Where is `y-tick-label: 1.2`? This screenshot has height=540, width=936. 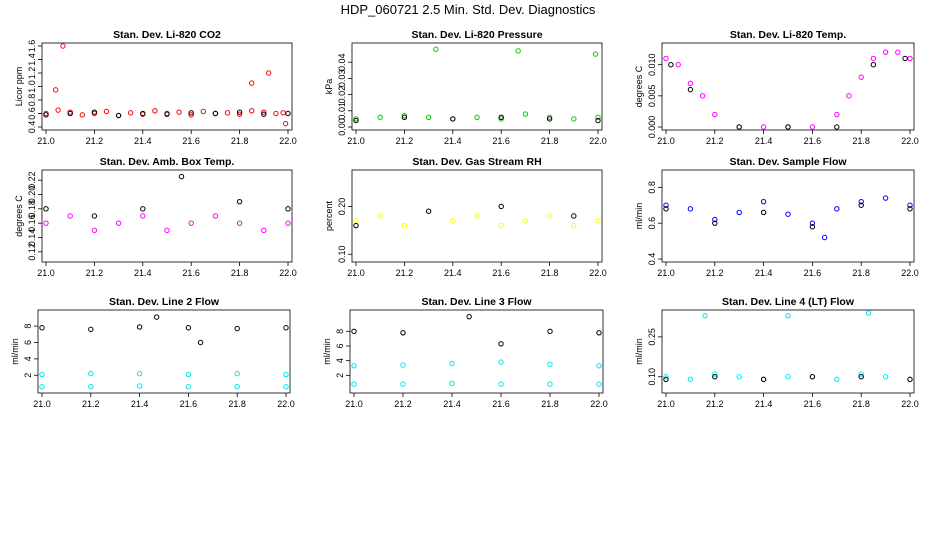
y-tick-label: 1.2 is located at coordinates (32, 73).